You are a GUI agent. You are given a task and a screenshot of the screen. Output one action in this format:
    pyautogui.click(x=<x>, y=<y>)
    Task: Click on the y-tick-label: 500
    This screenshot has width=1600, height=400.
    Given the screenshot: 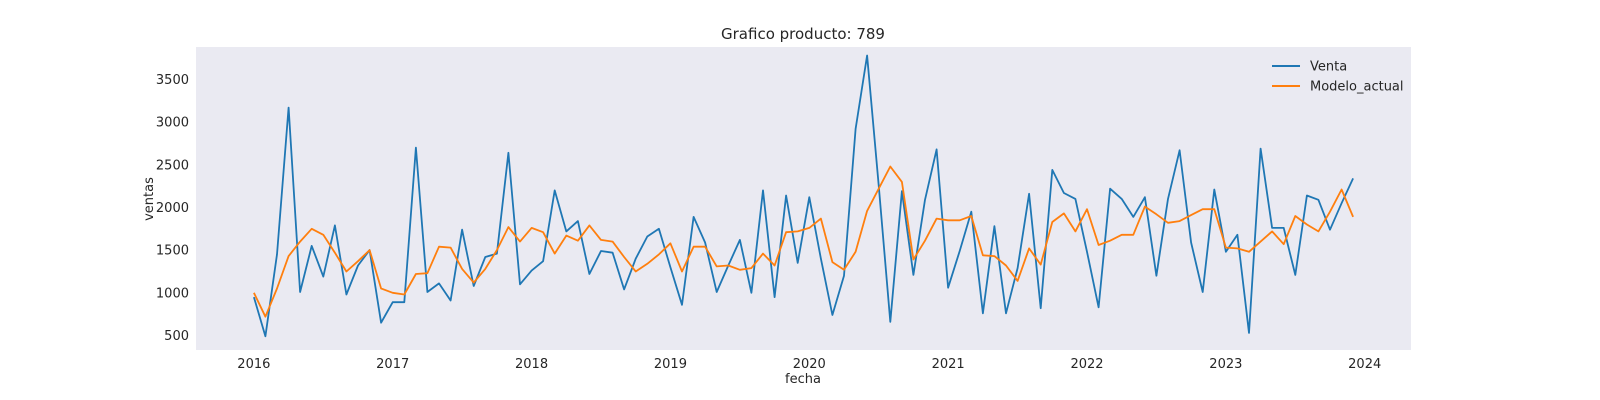 What is the action you would take?
    pyautogui.click(x=176, y=336)
    